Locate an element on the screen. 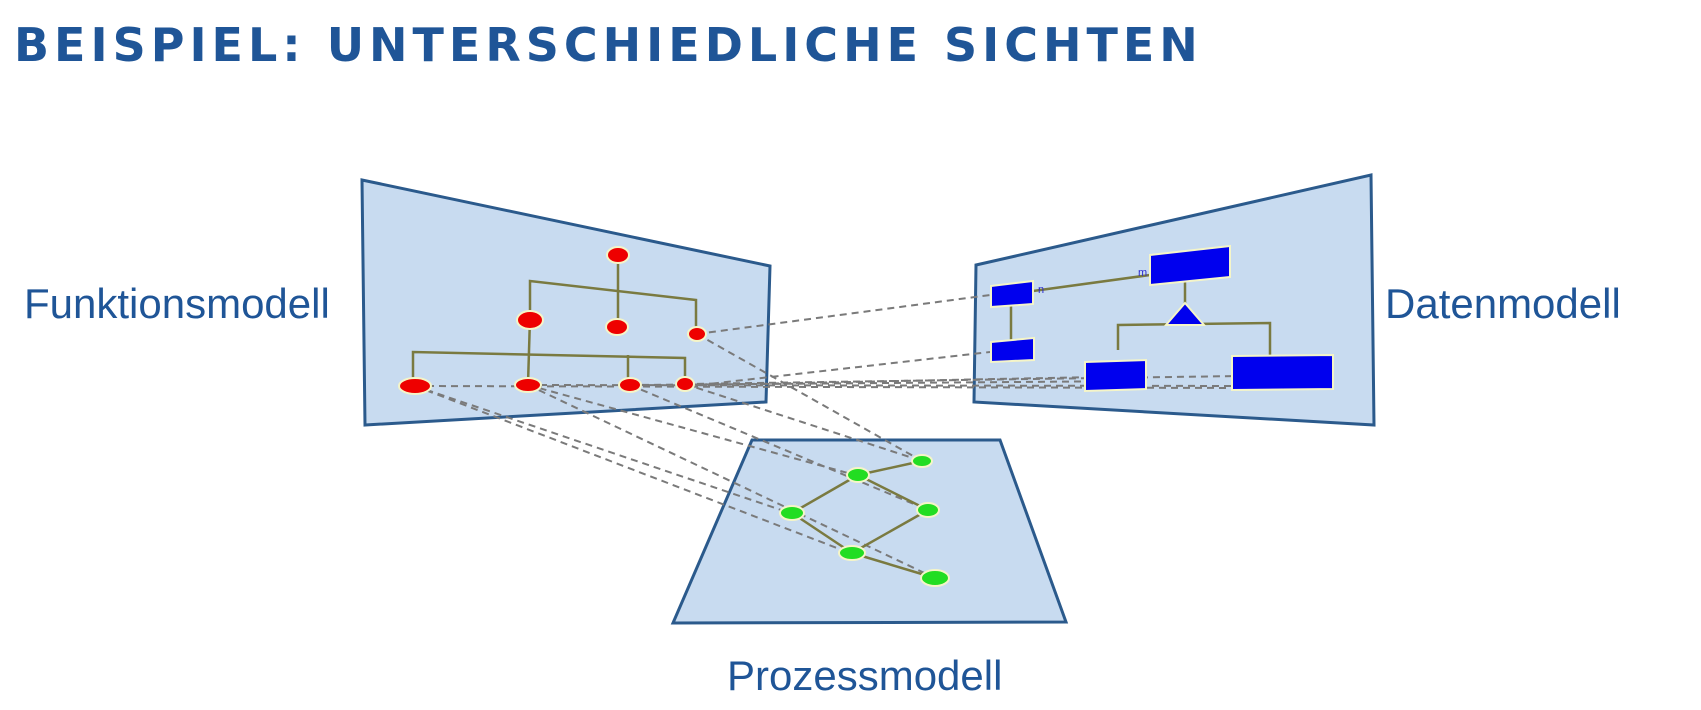 This screenshot has width=1701, height=710. process-model-plane is located at coordinates (869, 531).